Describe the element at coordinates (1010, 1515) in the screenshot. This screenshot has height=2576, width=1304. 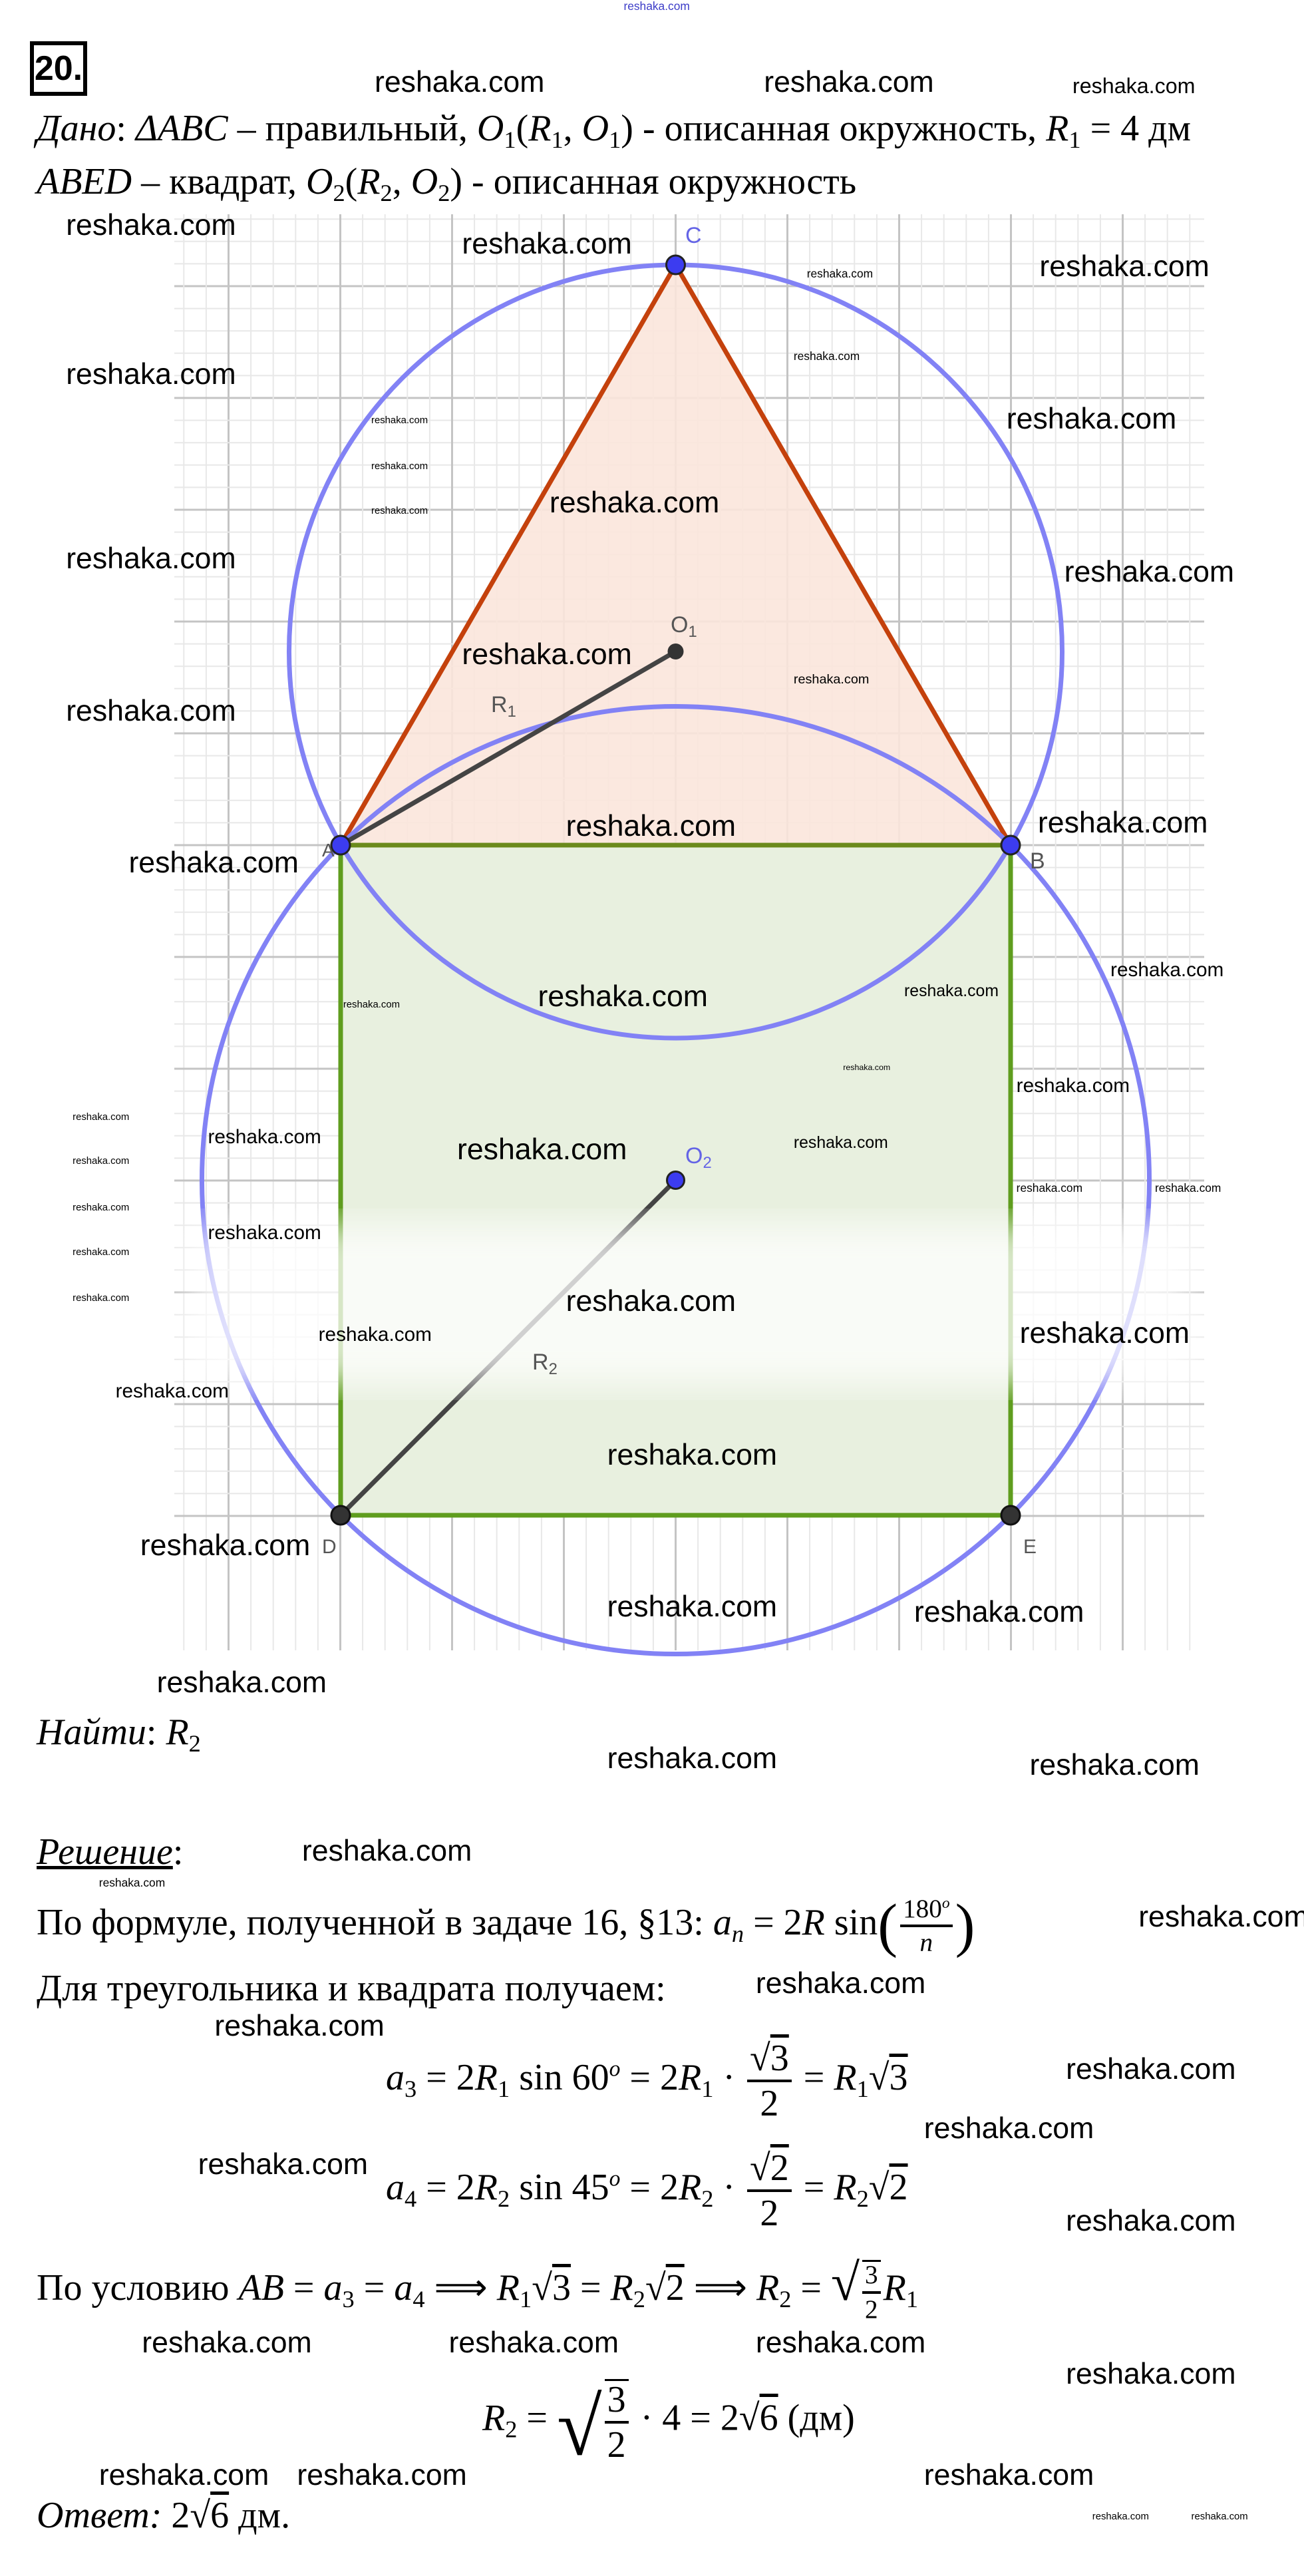
I see `point-e` at that location.